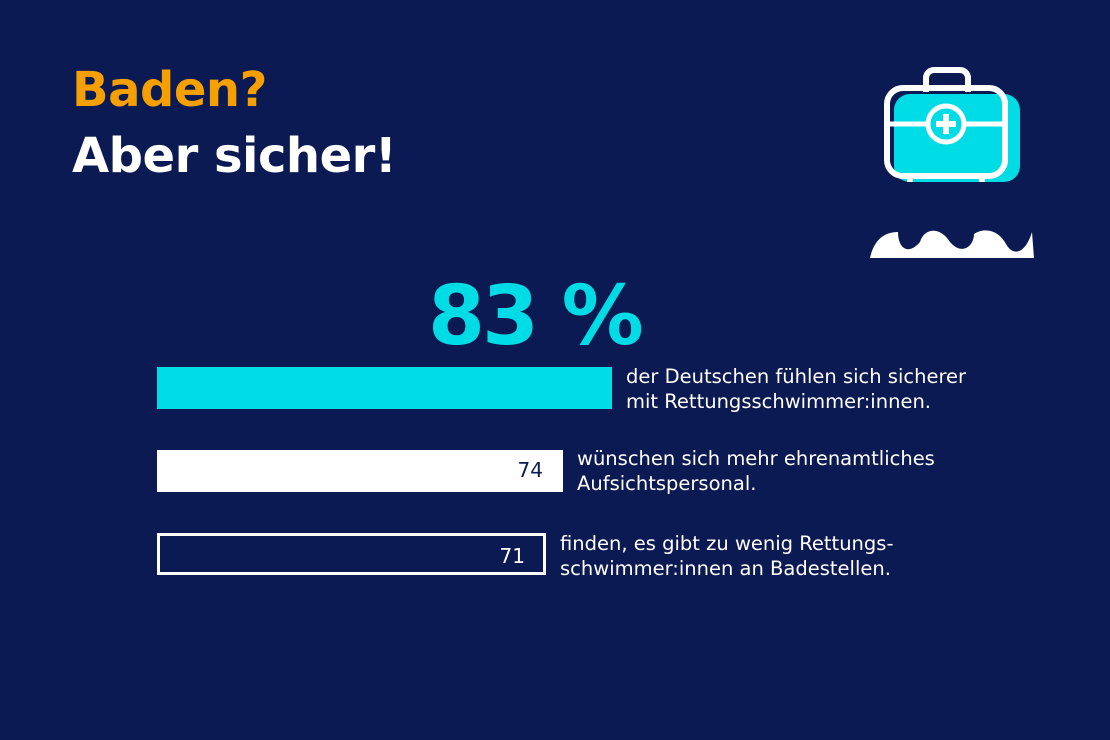 This screenshot has width=1110, height=740. Describe the element at coordinates (169, 90) in the screenshot. I see `title-line-1: Baden?` at that location.